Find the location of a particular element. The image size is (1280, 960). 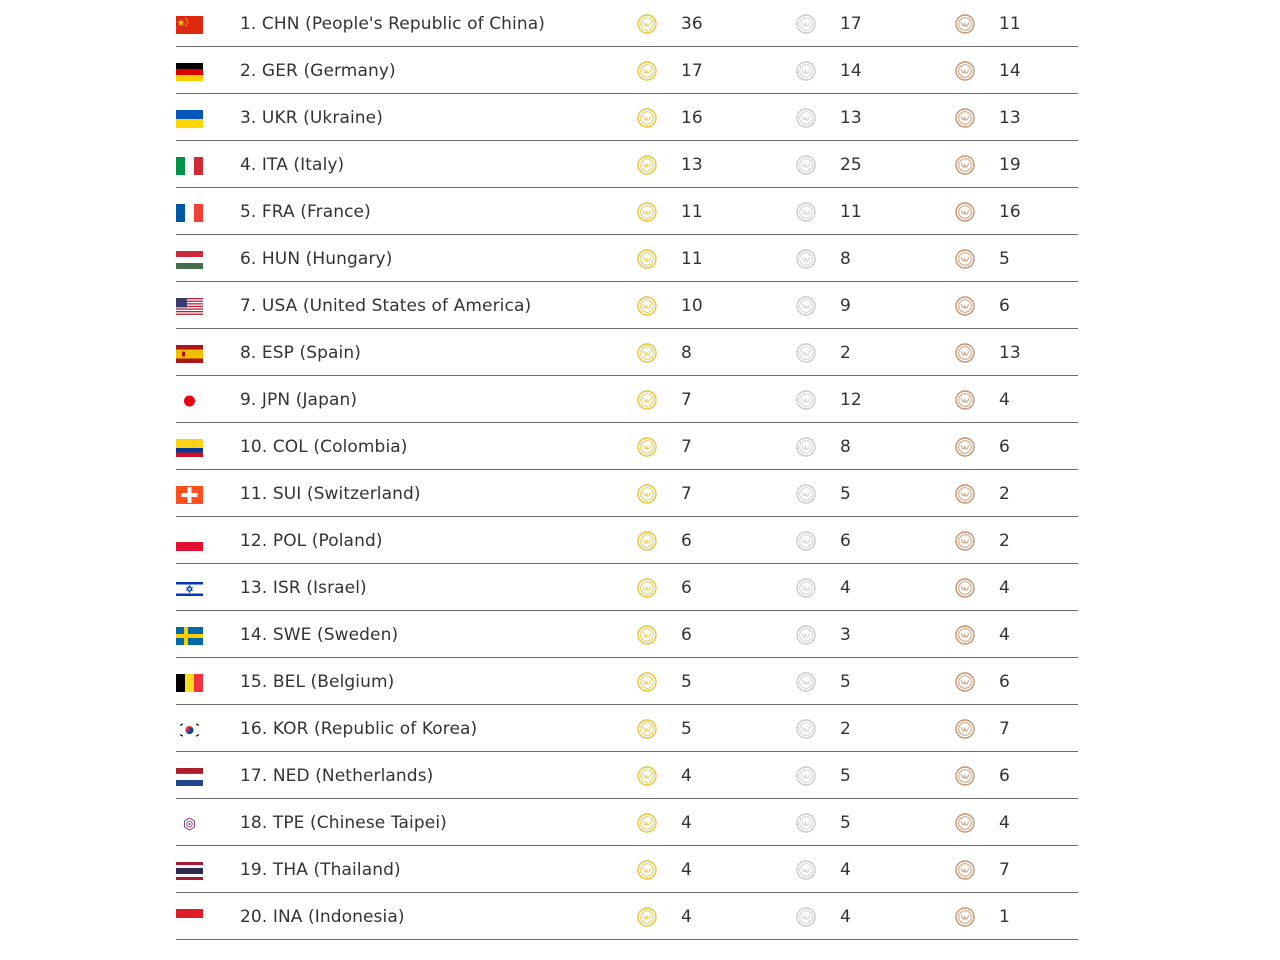

gold-count: 36 is located at coordinates (692, 24).